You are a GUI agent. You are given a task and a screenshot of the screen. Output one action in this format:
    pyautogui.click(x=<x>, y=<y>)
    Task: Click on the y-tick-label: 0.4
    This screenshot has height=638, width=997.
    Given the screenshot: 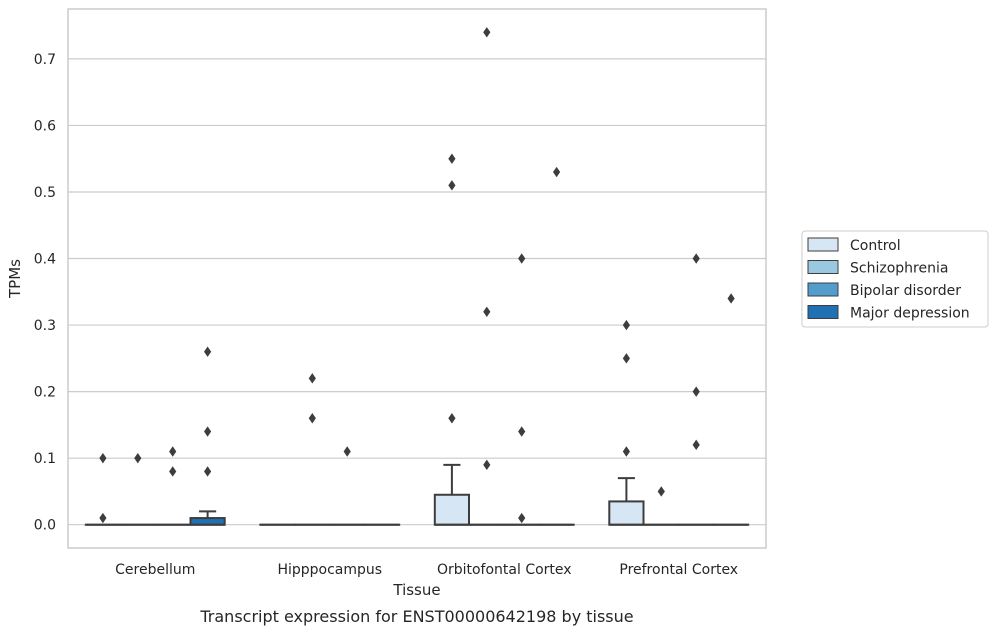 What is the action you would take?
    pyautogui.click(x=45, y=260)
    